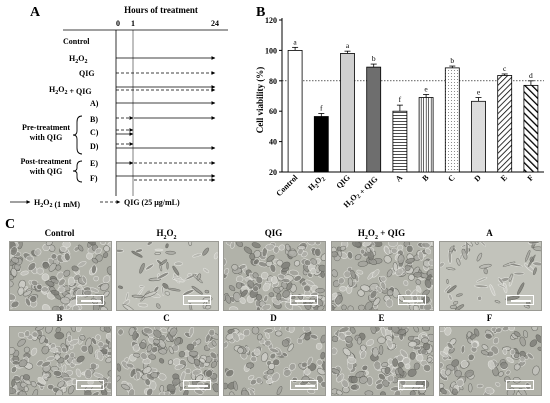 This screenshot has height=403, width=550. What do you see at coordinates (273, 81) in the screenshot?
I see `y-tick-label: 80` at bounding box center [273, 81].